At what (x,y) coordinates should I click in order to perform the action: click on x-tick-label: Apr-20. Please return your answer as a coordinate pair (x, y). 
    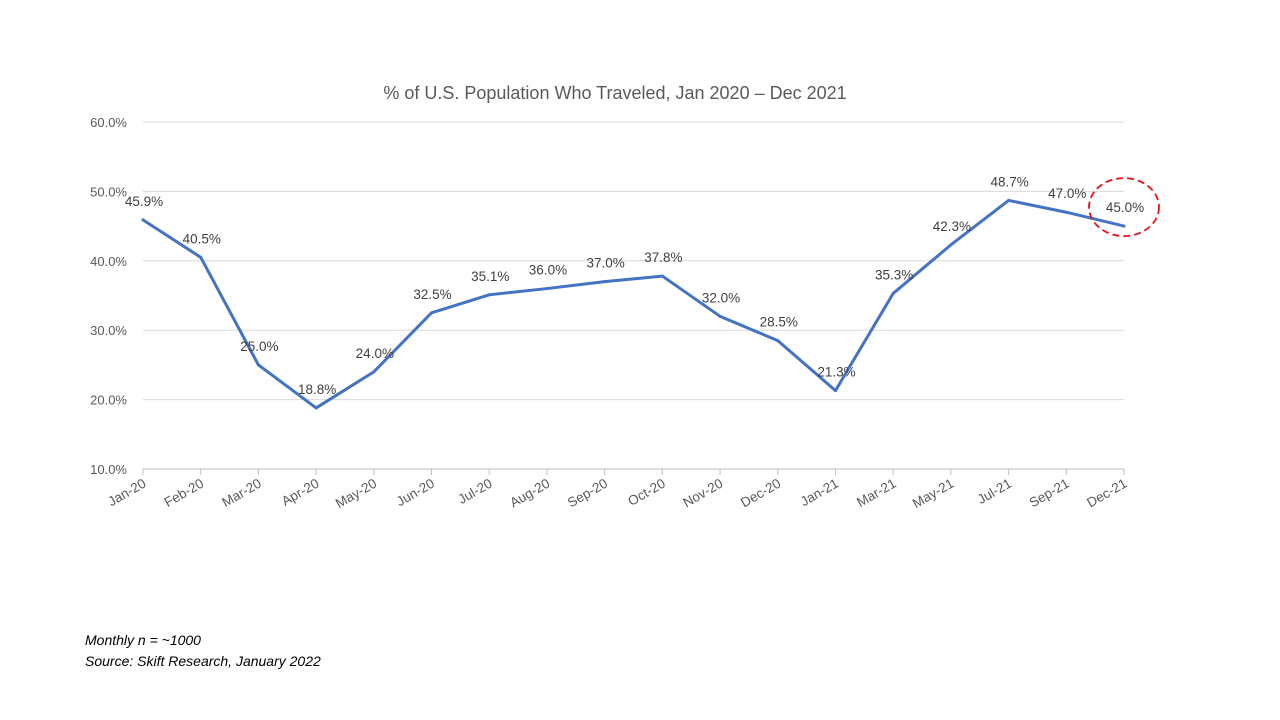
    Looking at the image, I should click on (300, 492).